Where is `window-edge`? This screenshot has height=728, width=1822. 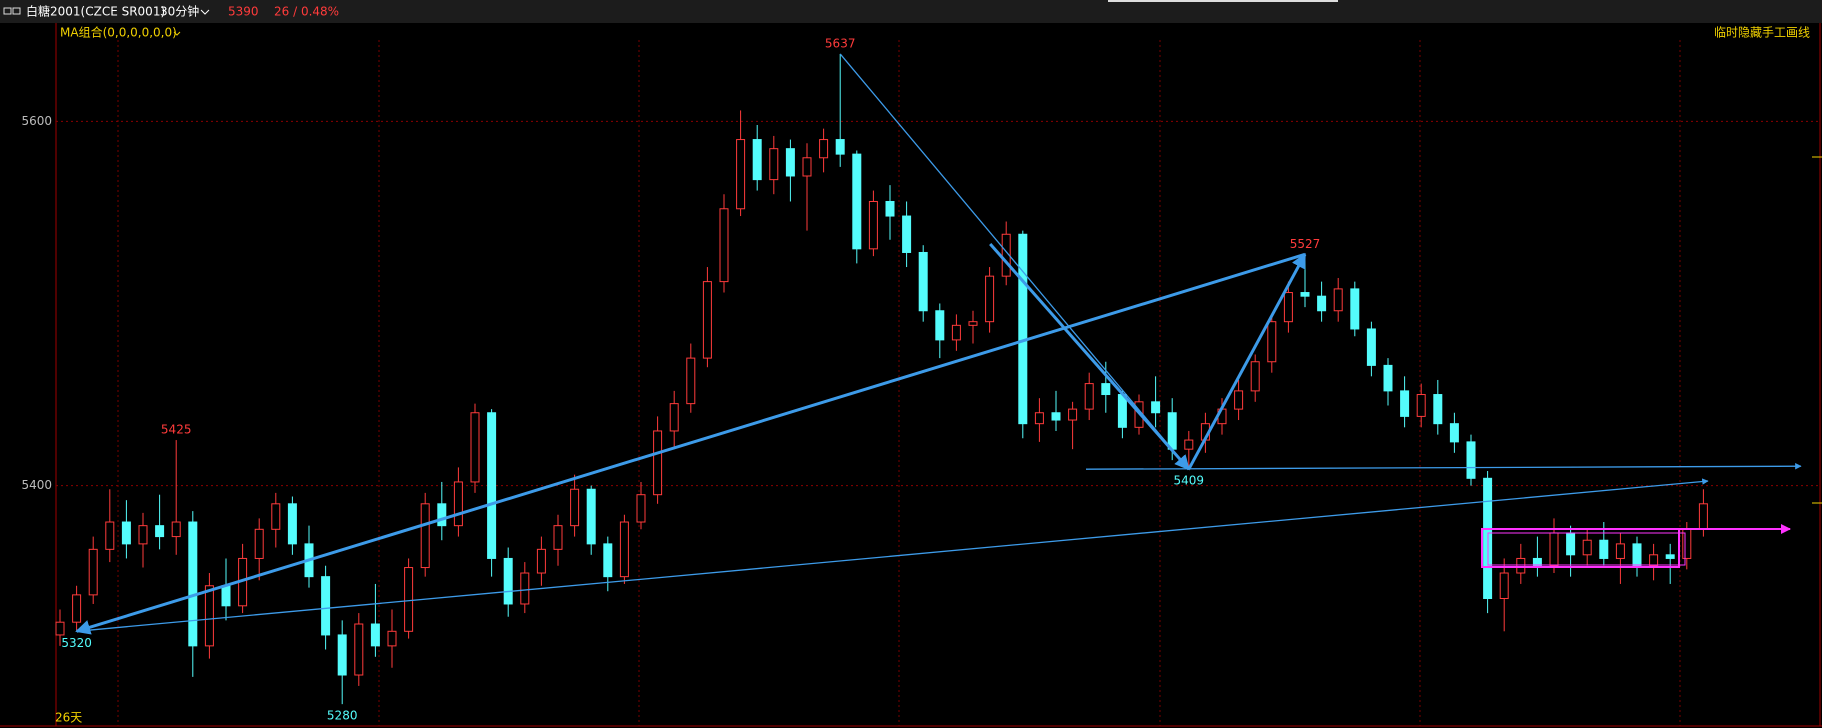 window-edge is located at coordinates (1223, 1).